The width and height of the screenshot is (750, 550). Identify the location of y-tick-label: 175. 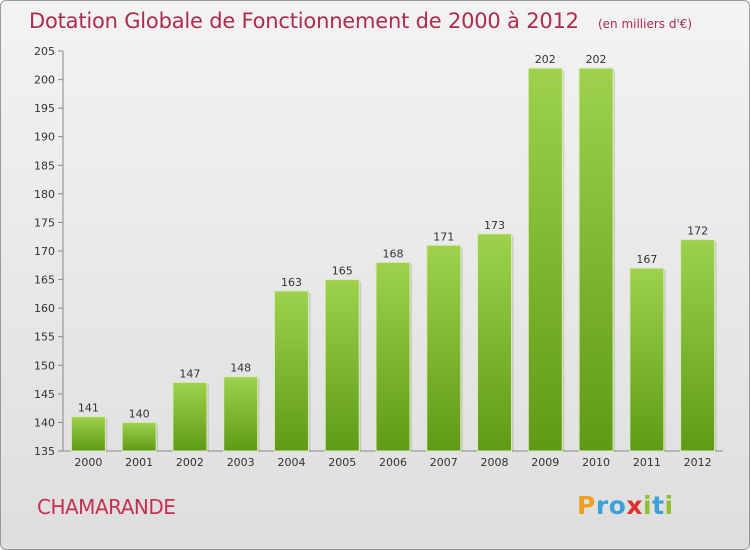
(44, 222).